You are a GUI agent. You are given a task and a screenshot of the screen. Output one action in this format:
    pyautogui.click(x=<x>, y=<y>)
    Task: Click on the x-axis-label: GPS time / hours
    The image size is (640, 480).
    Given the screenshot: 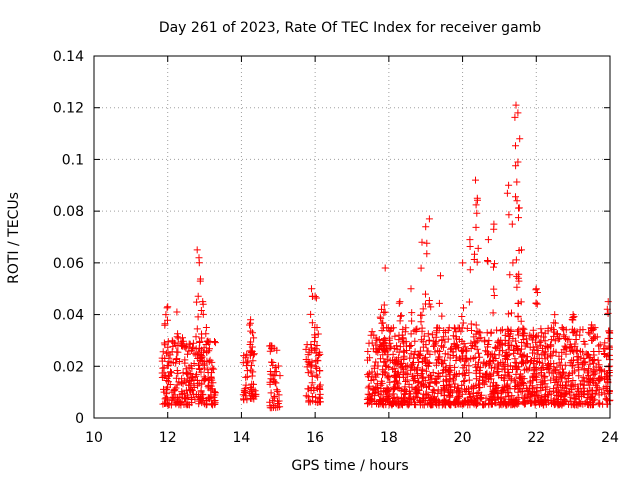 What is the action you would take?
    pyautogui.click(x=349, y=466)
    